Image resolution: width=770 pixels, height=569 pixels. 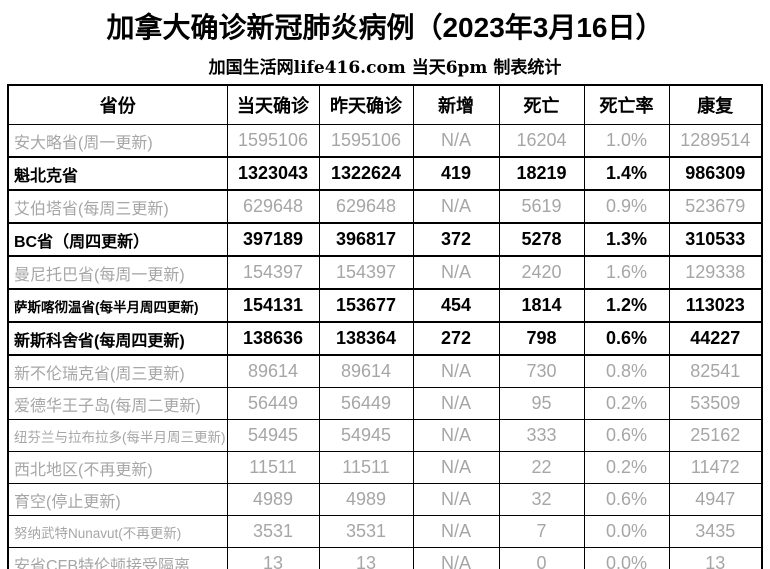 I want to click on cell-new: 372, so click(x=456, y=239).